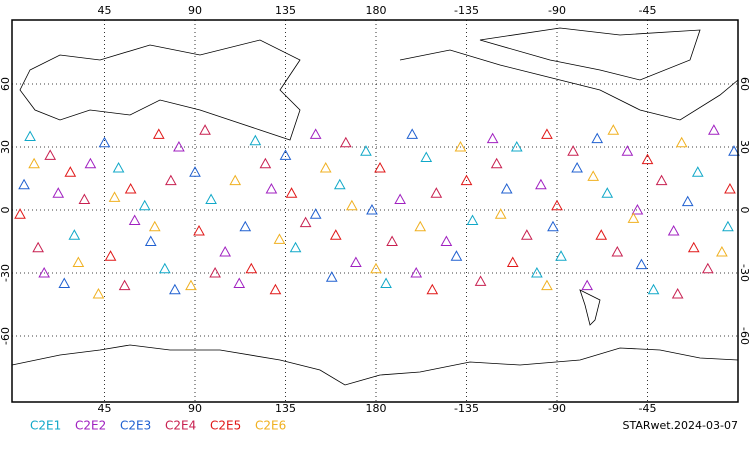 The width and height of the screenshot is (750, 454). I want to click on y-tick-label: 30, so click(744, 147).